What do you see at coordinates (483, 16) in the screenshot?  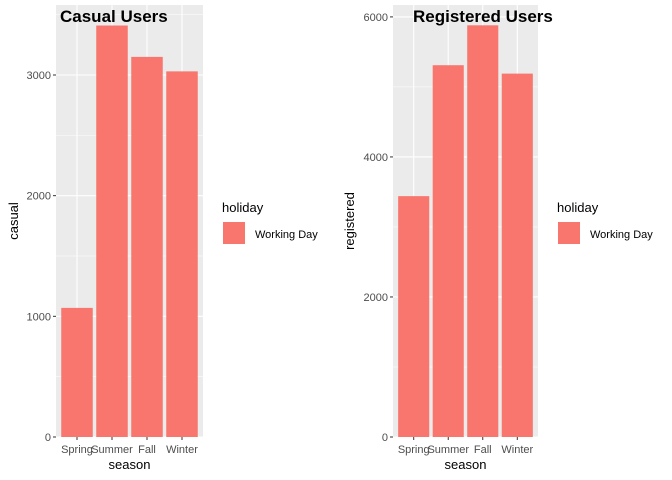 I see `chart-title: Registered Users` at bounding box center [483, 16].